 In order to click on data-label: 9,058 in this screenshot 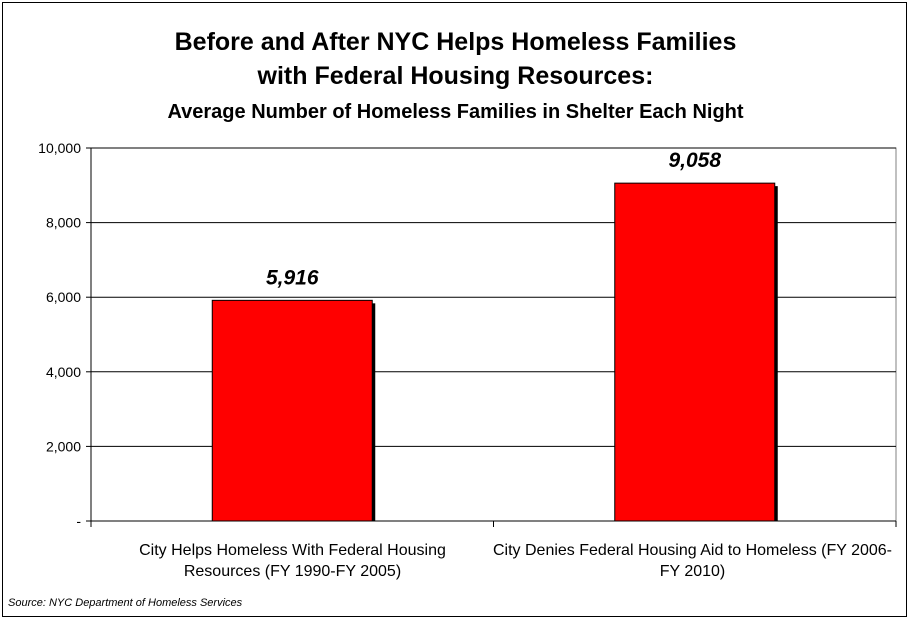, I will do `click(694, 160)`.